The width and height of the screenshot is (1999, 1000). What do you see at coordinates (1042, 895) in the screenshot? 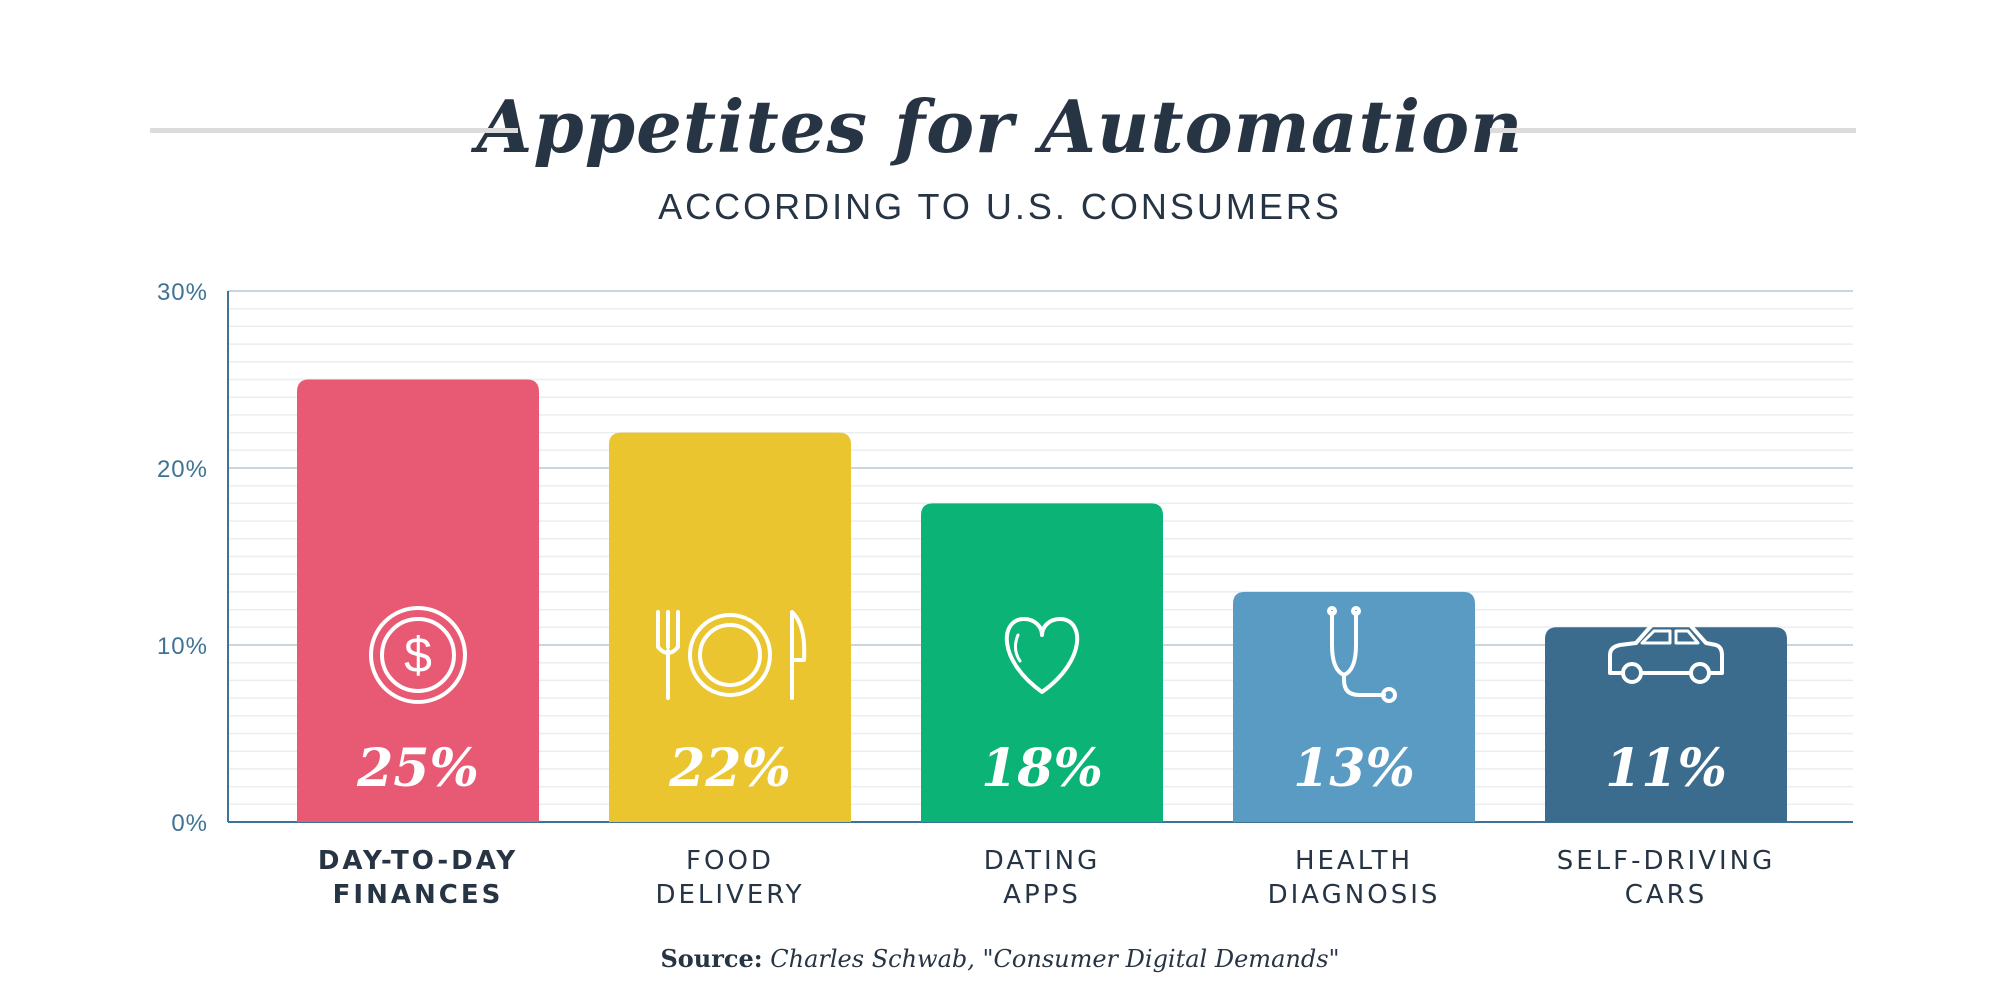
I see `x-category-label: APPS` at bounding box center [1042, 895].